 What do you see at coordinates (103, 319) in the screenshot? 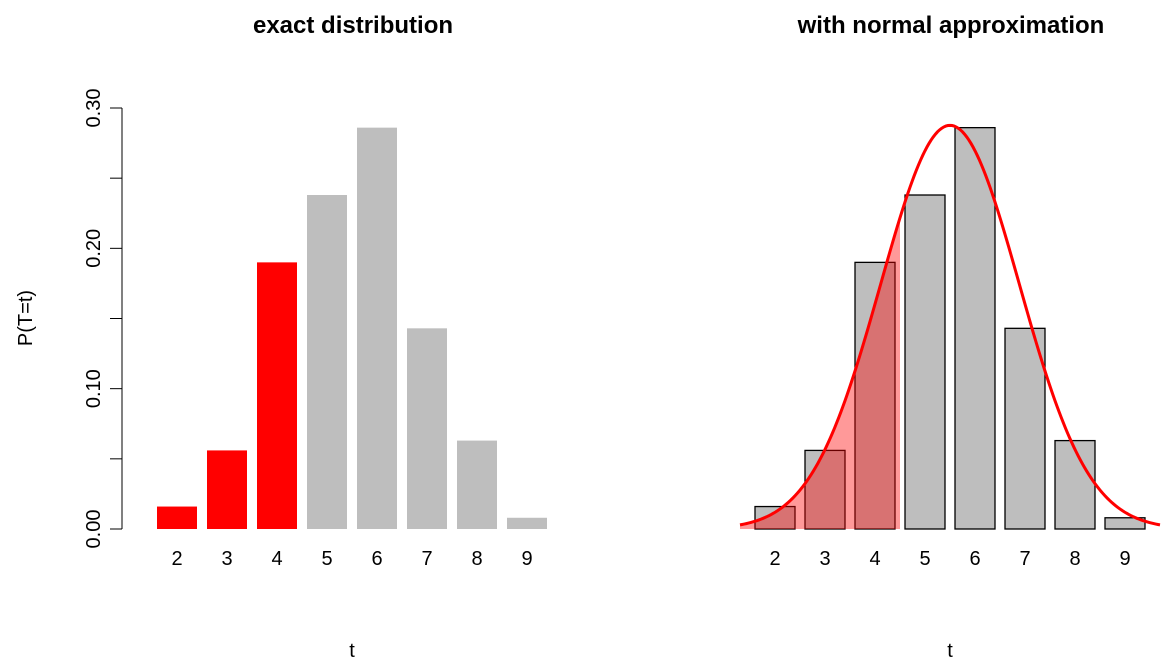
I see `y-axis: 0.00 0.10 0.20 0.30` at bounding box center [103, 319].